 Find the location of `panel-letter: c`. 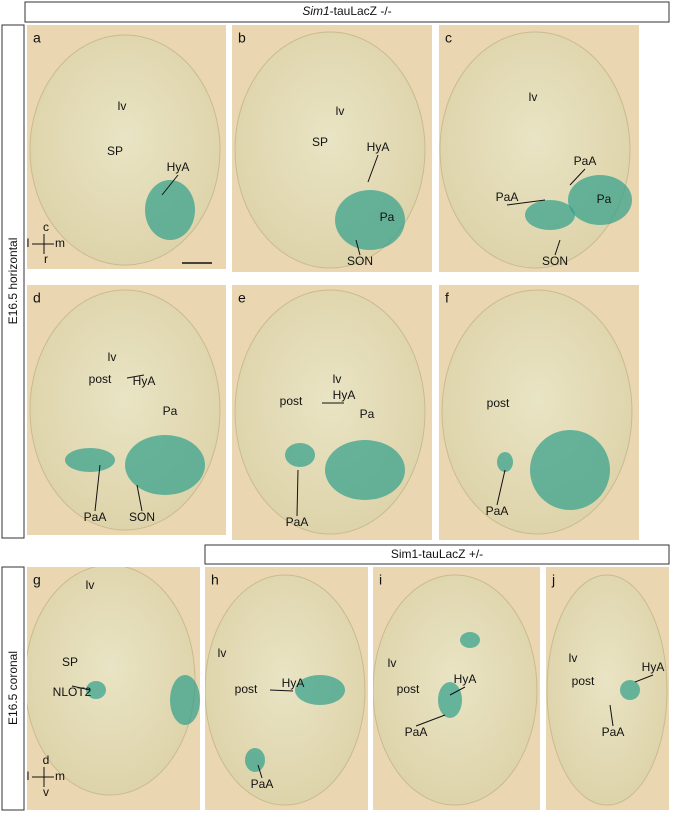

panel-letter: c is located at coordinates (448, 38).